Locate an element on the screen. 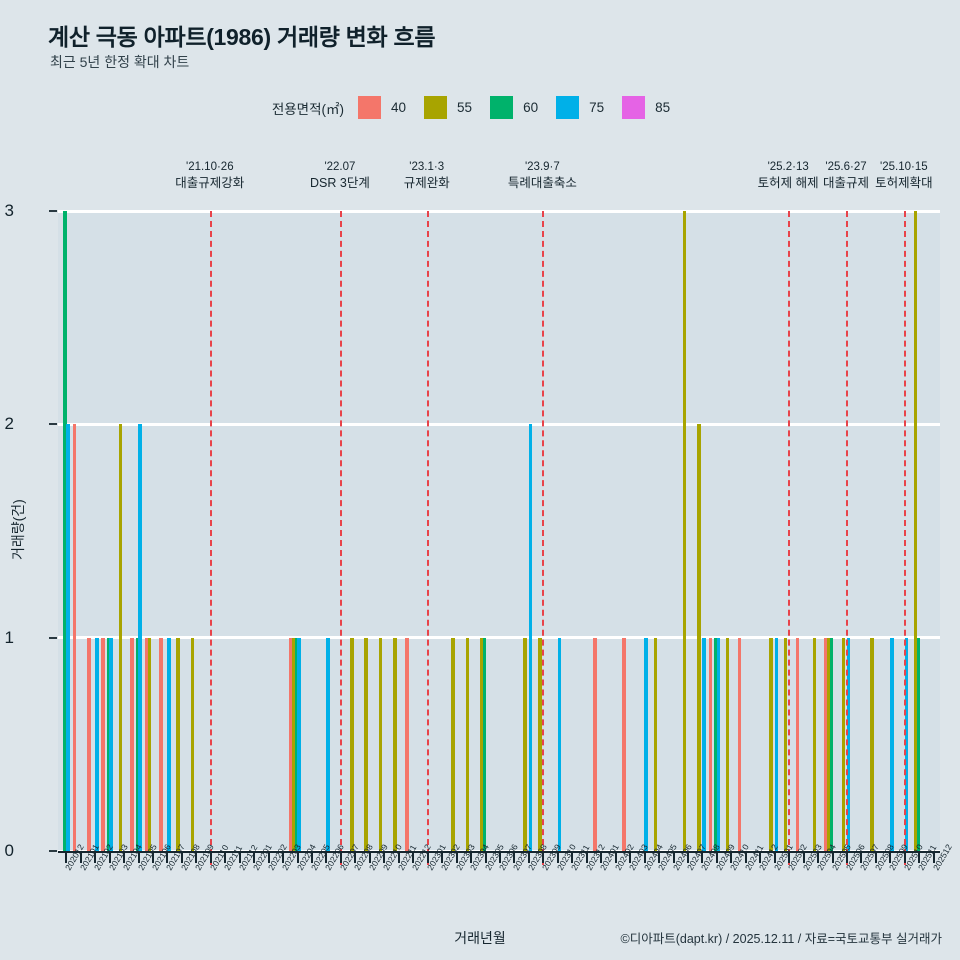 This screenshot has width=960, height=960. legend-item-55: 55 is located at coordinates (448, 107).